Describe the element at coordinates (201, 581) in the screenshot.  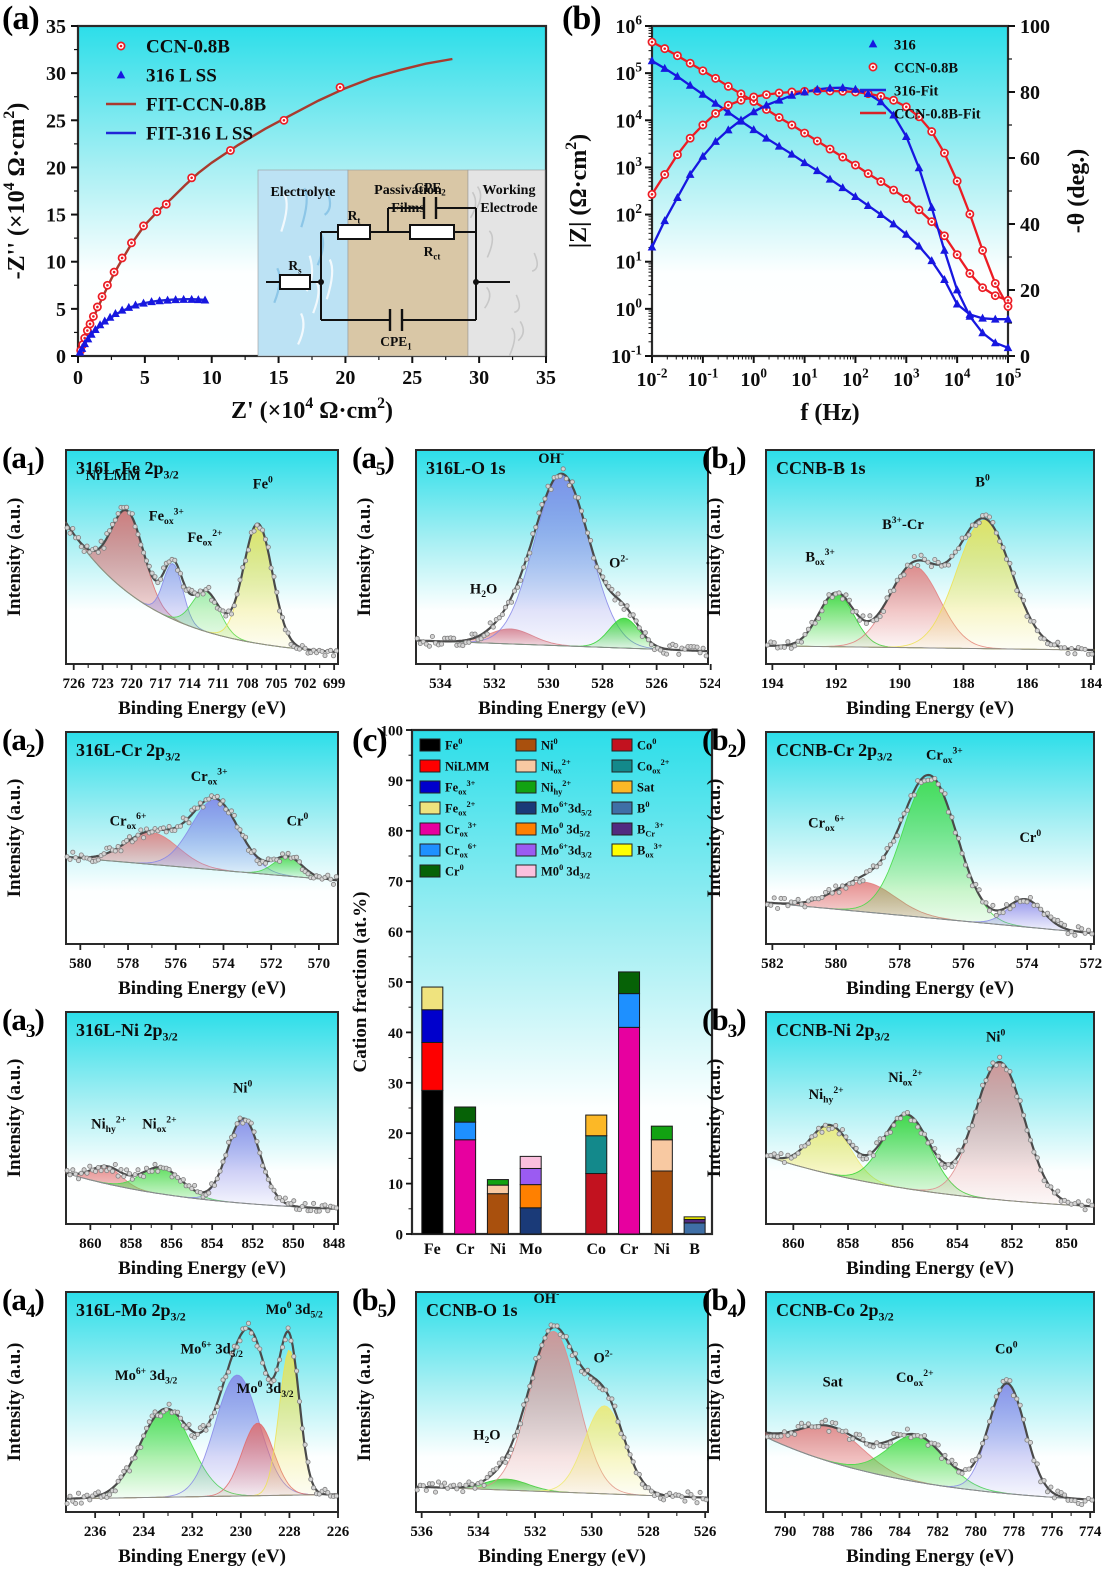
I see `a1-measured-points` at that location.